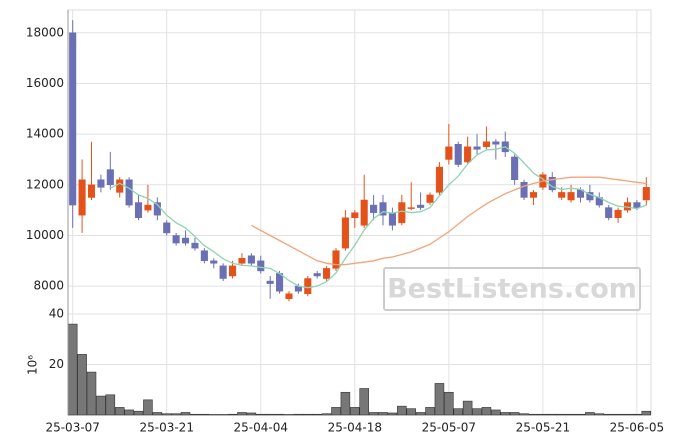 This screenshot has width=677, height=444. Describe the element at coordinates (45, 134) in the screenshot. I see `y-tick-label: 14000` at that location.